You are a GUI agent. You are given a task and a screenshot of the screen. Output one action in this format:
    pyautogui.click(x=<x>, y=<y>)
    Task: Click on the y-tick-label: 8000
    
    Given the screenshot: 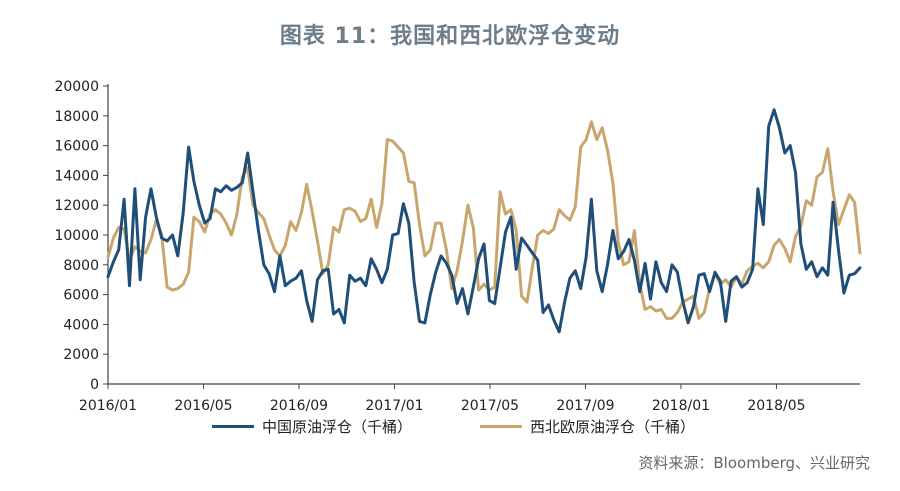 What is the action you would take?
    pyautogui.click(x=81, y=266)
    